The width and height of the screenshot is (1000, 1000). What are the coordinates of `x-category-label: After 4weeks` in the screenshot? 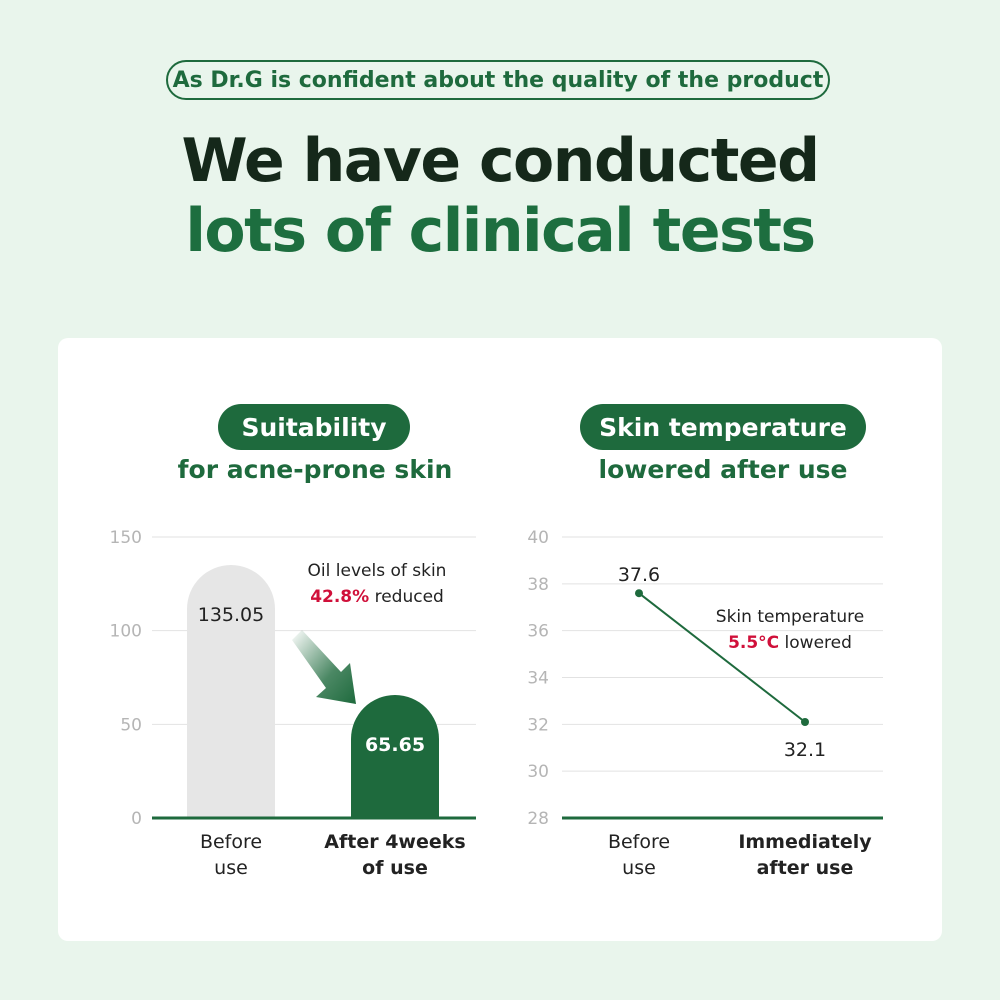 It's located at (394, 842).